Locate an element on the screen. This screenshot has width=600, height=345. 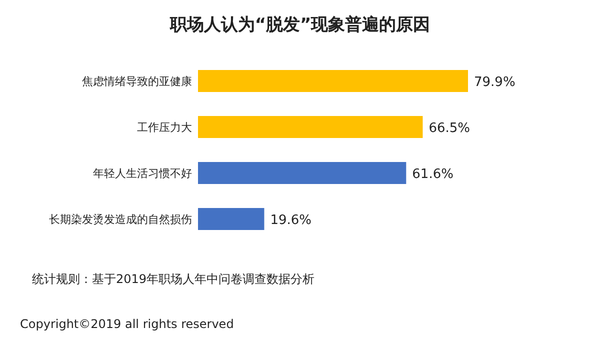
text: Copyright©2019 all rights reserved is located at coordinates (127, 324).